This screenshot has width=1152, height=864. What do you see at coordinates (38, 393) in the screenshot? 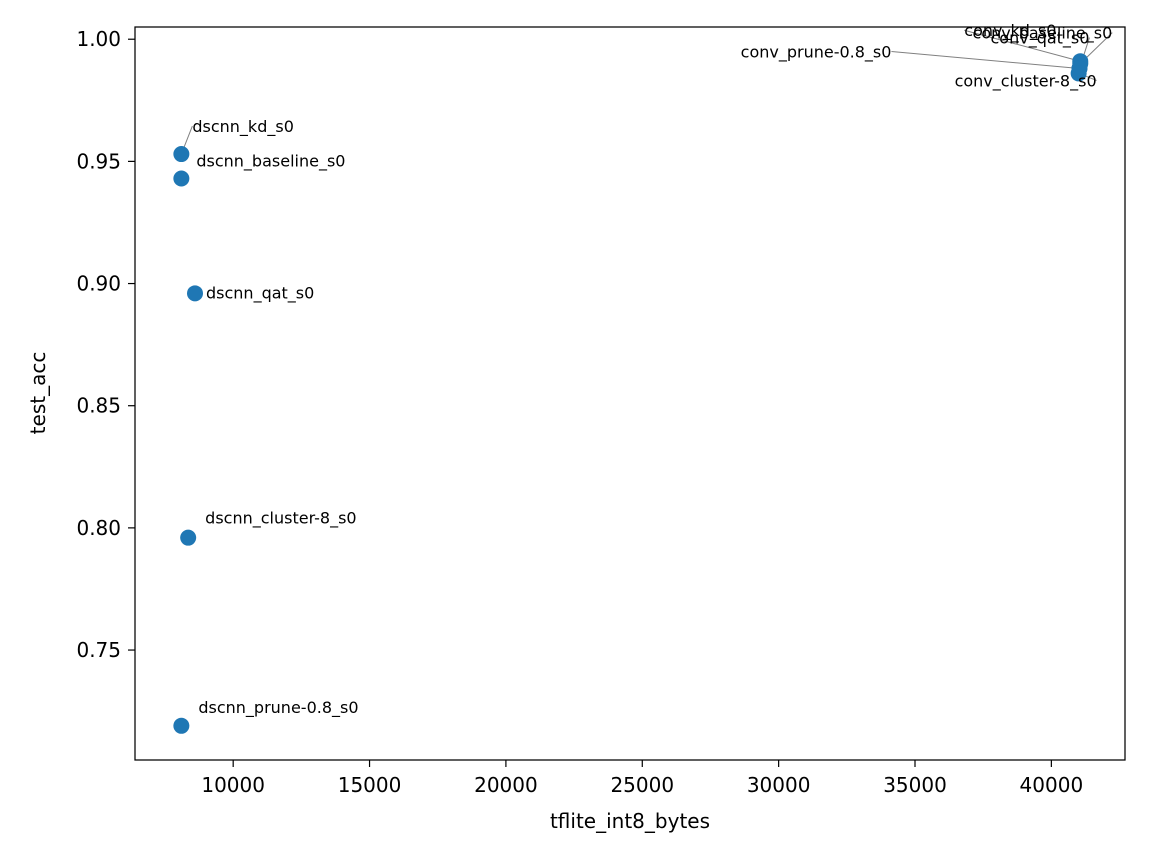
I see `y-axis-title: test_acc` at bounding box center [38, 393].